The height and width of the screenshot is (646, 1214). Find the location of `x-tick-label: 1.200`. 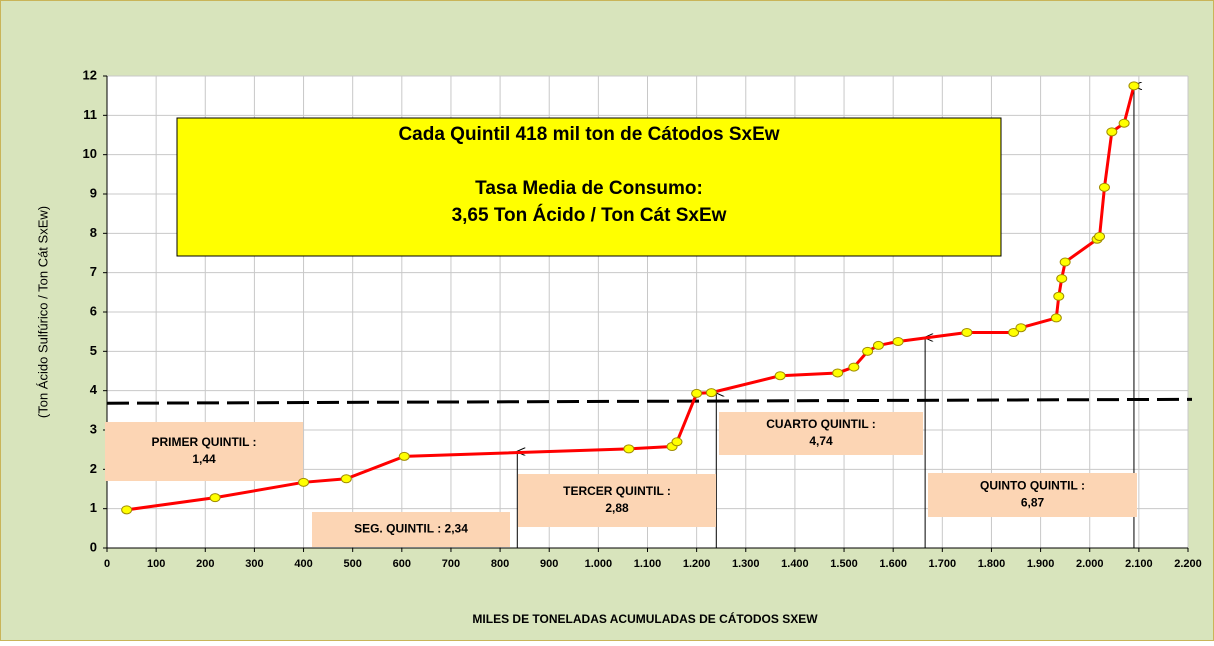

x-tick-label: 1.200 is located at coordinates (697, 564).